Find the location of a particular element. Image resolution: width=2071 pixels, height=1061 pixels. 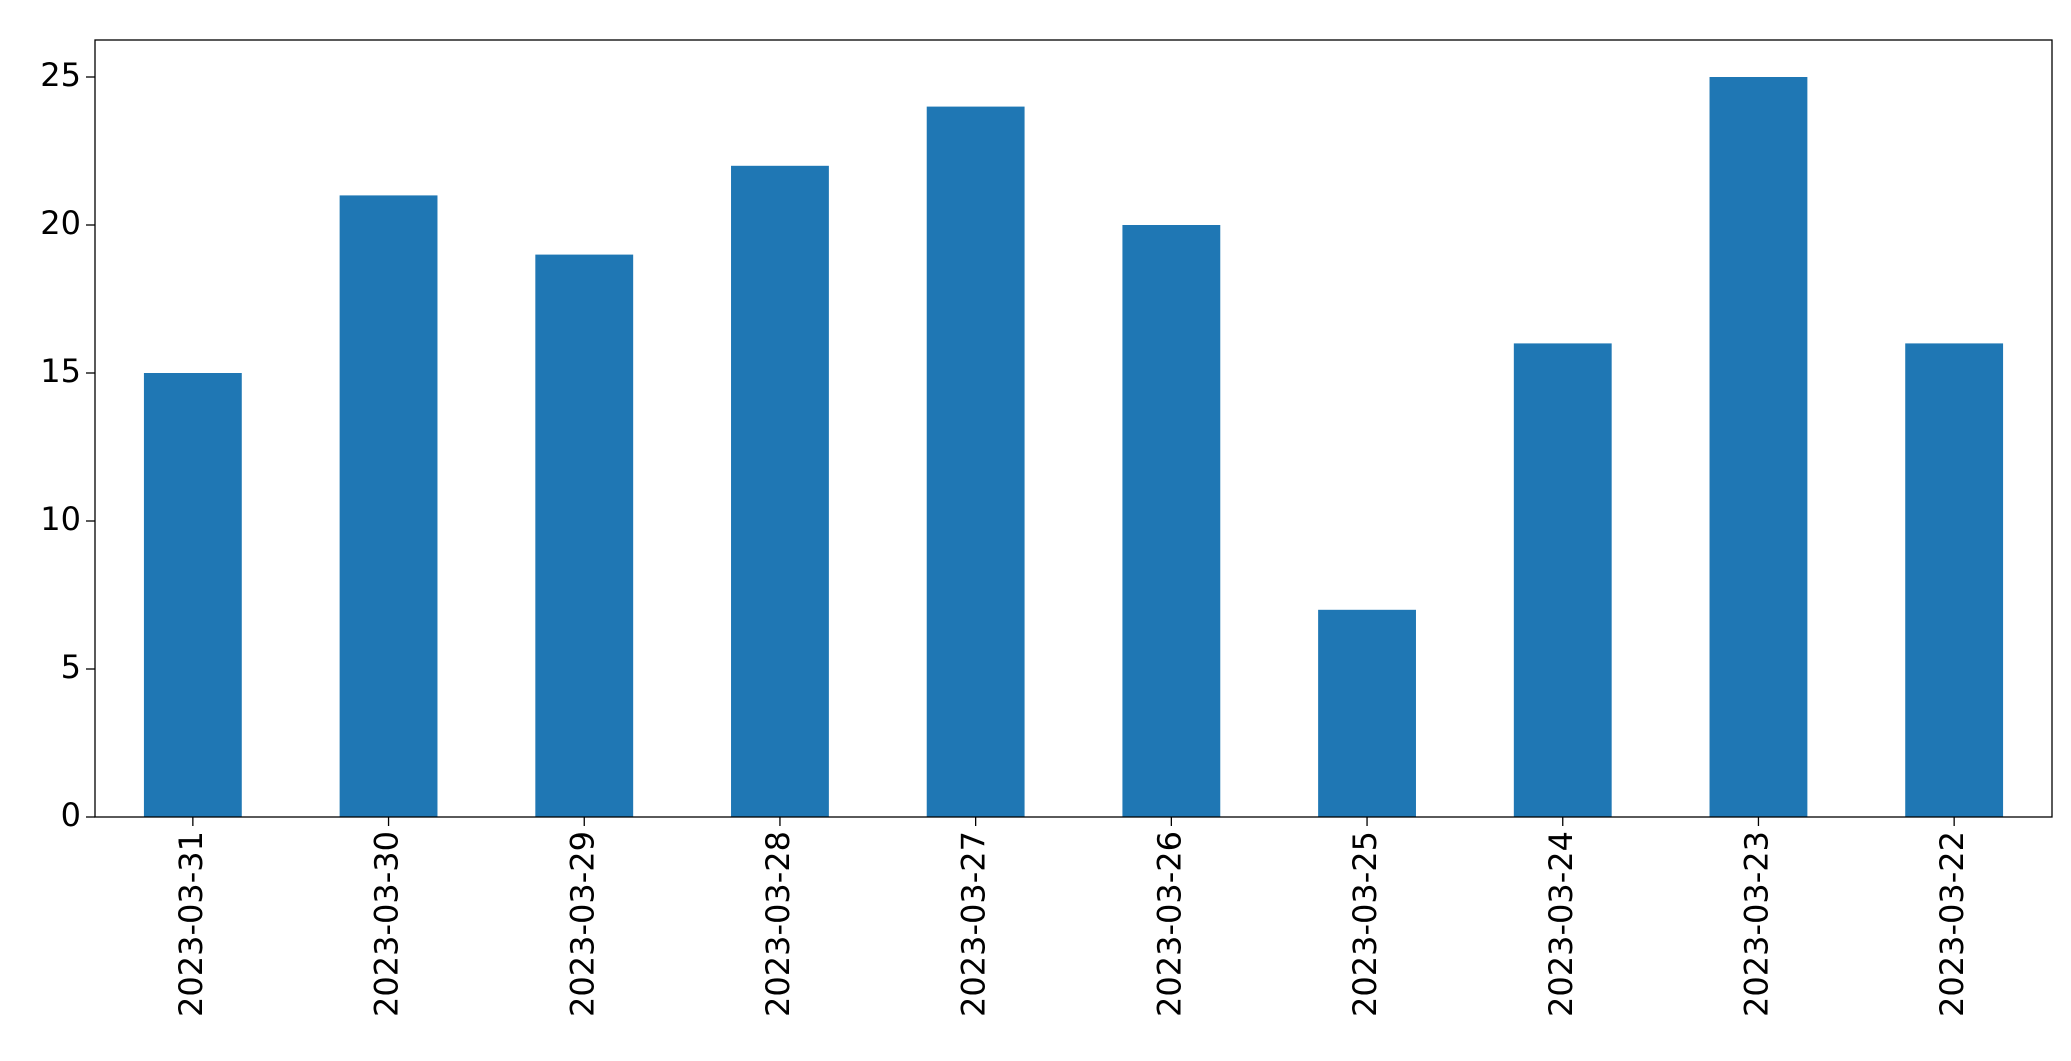

y-tick-label: 20 is located at coordinates (60, 223).